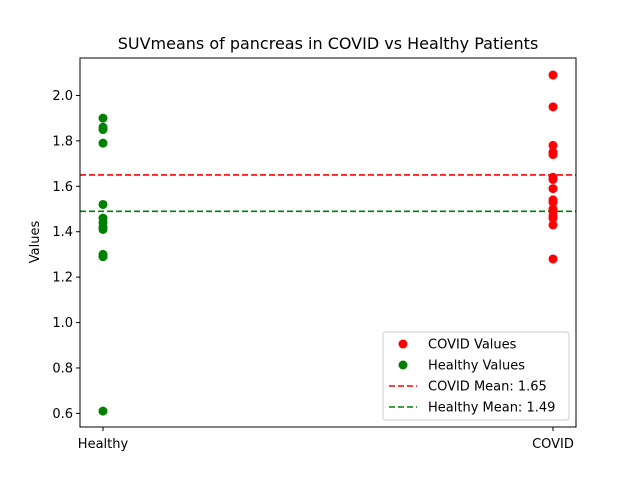 This screenshot has width=640, height=480. I want to click on y-tick-label: 1.4, so click(62, 232).